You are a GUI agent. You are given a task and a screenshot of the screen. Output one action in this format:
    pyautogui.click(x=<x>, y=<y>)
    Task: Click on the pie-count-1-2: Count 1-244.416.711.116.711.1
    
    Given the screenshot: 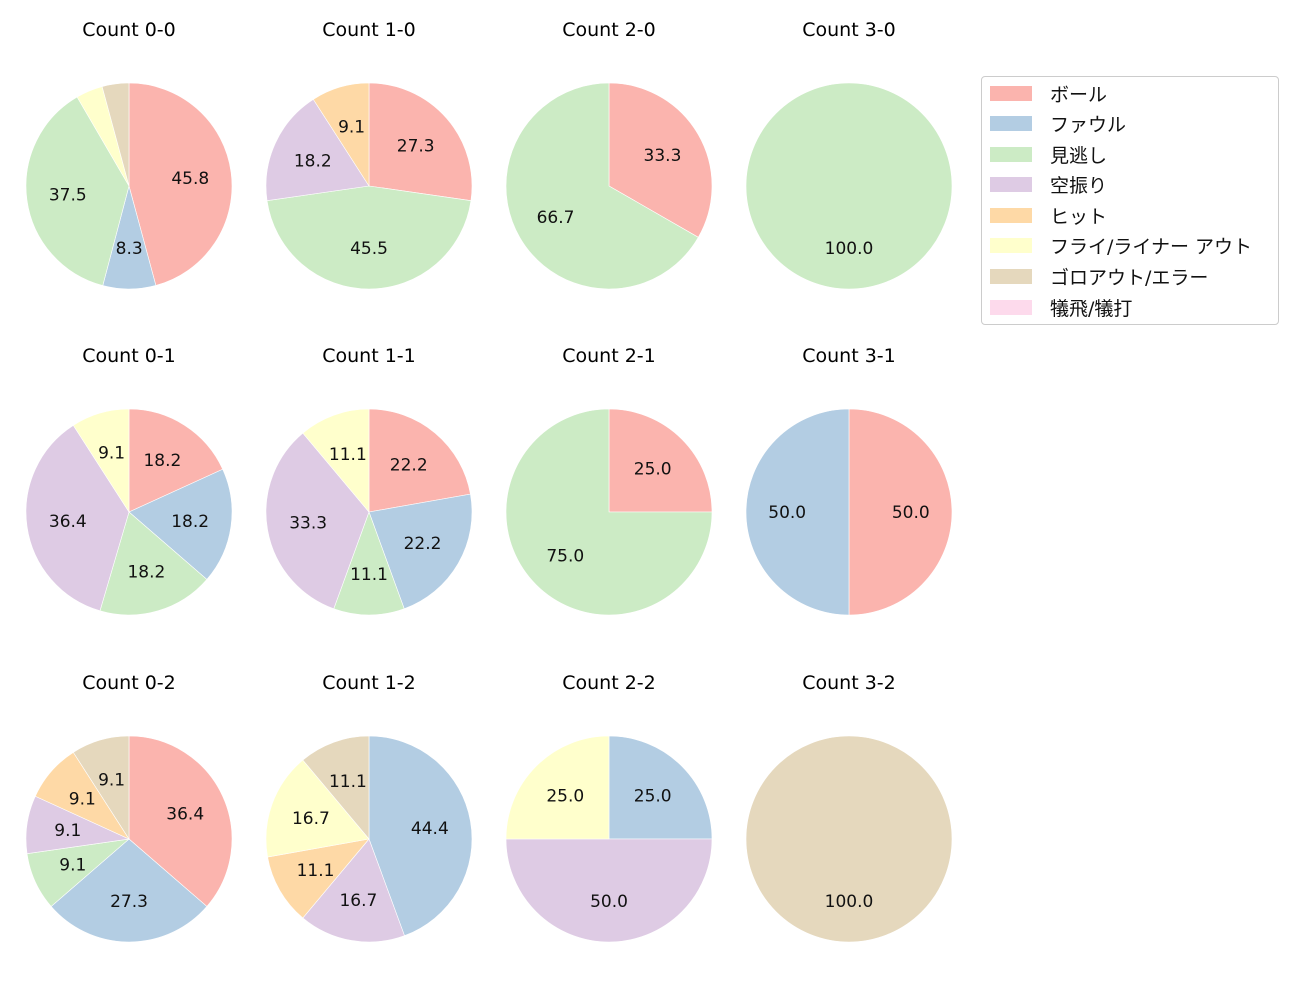 What is the action you would take?
    pyautogui.click(x=369, y=807)
    